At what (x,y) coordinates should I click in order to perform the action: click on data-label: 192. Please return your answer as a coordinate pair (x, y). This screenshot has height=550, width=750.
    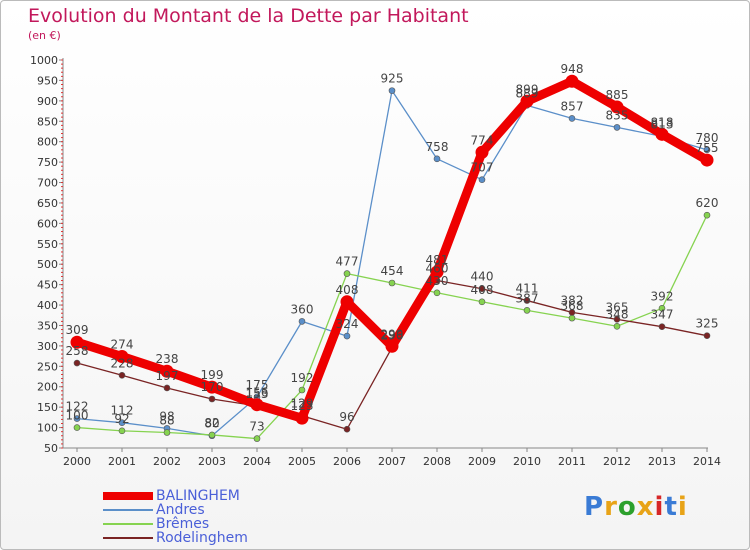
    Looking at the image, I should click on (302, 378).